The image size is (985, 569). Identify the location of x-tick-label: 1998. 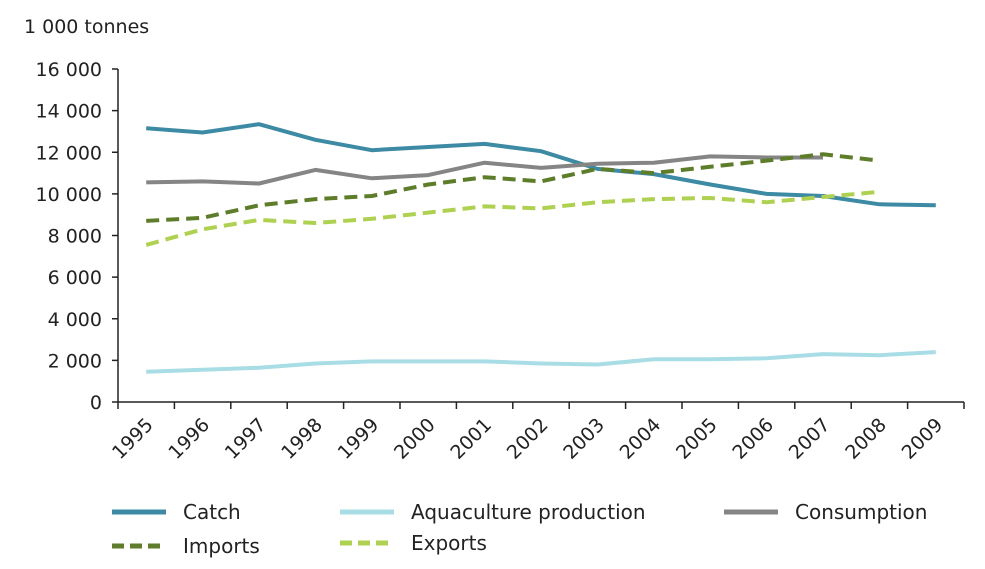
(302, 439).